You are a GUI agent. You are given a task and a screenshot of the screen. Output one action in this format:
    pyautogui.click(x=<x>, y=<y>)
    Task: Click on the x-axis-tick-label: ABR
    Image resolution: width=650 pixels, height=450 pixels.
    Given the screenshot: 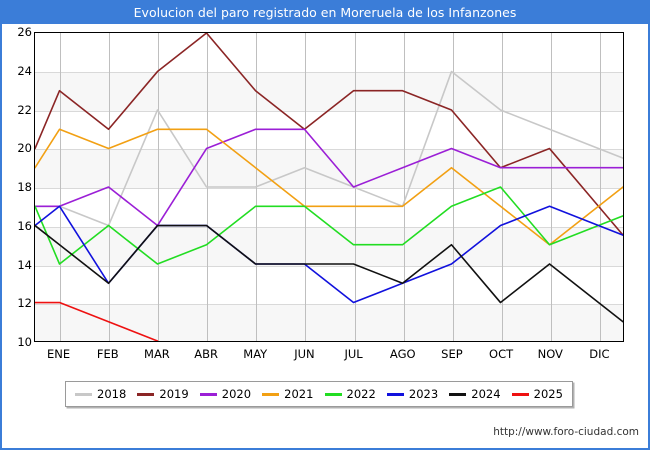 What is the action you would take?
    pyautogui.click(x=206, y=354)
    